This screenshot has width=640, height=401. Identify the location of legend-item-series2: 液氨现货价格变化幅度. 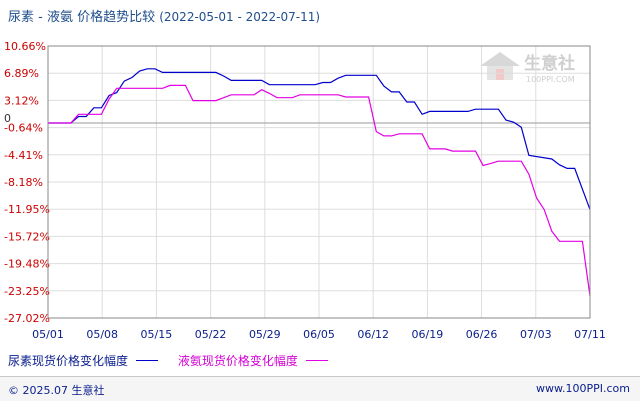
(253, 360).